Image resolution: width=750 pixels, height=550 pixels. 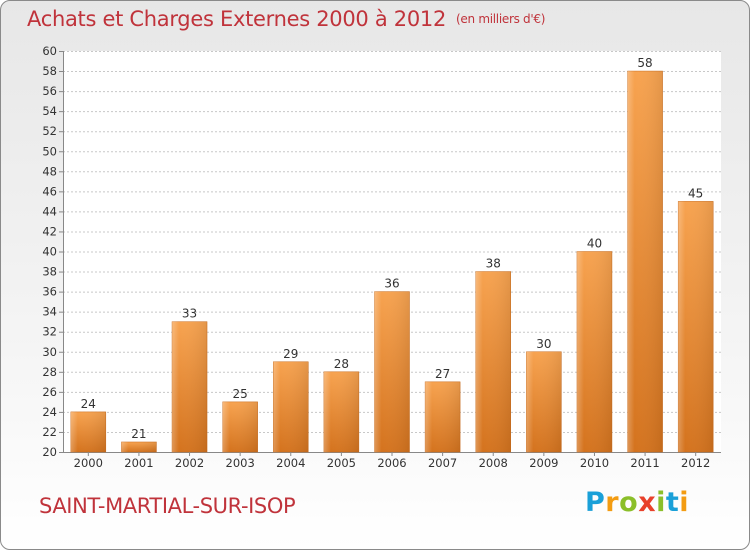 What do you see at coordinates (49, 312) in the screenshot?
I see `y-tick-label: 34` at bounding box center [49, 312].